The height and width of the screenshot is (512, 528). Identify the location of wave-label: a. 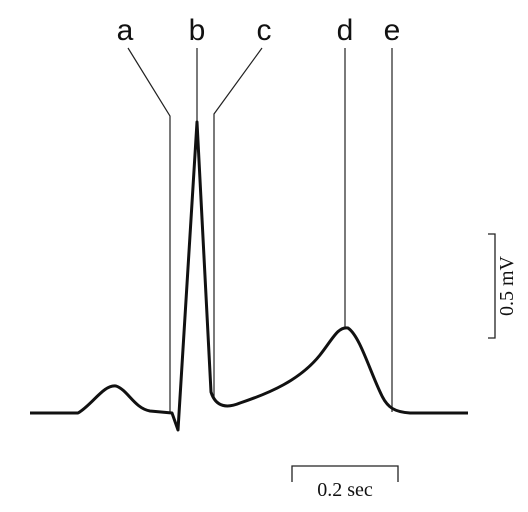
(125, 30).